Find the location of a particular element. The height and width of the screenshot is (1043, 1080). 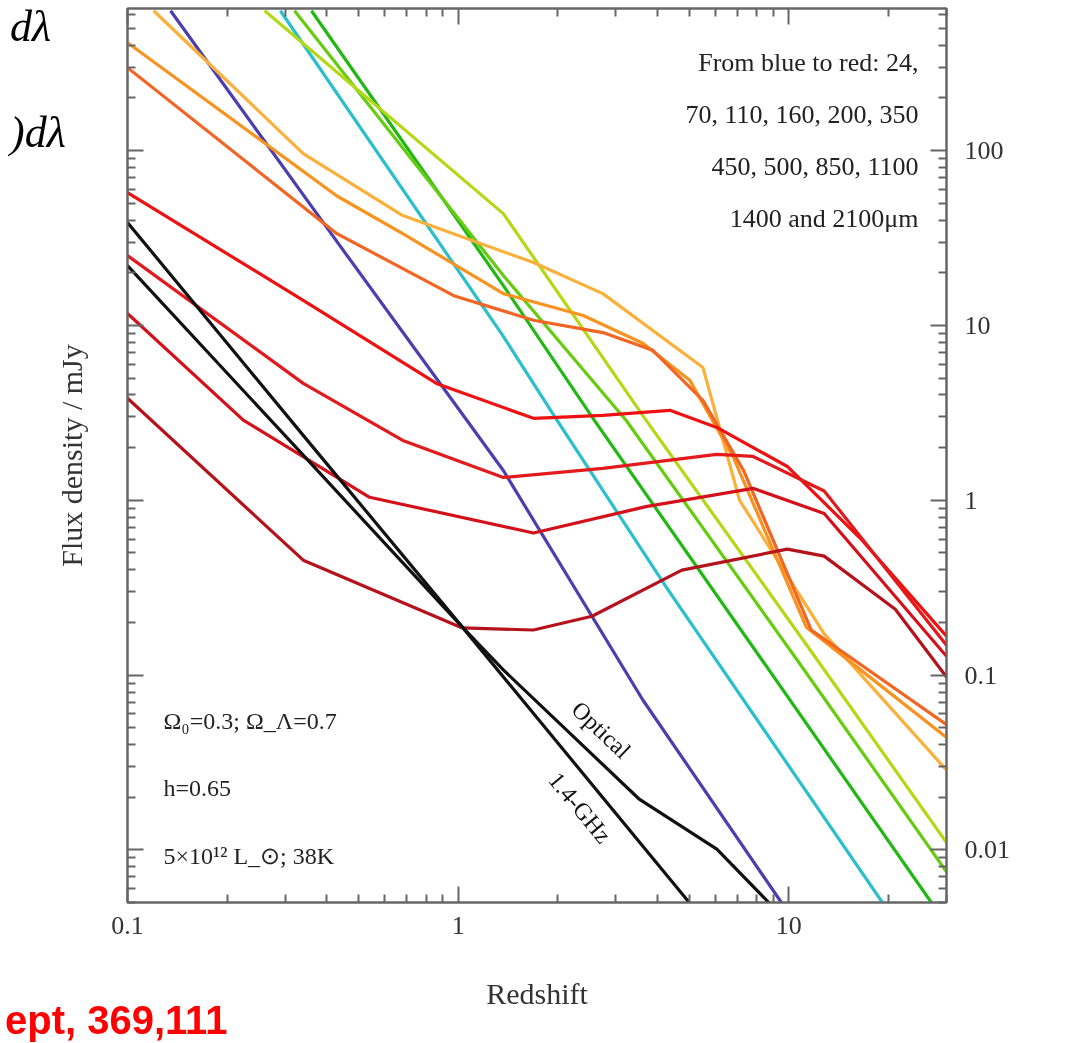

x-axis-title: Redshift is located at coordinates (537, 993).